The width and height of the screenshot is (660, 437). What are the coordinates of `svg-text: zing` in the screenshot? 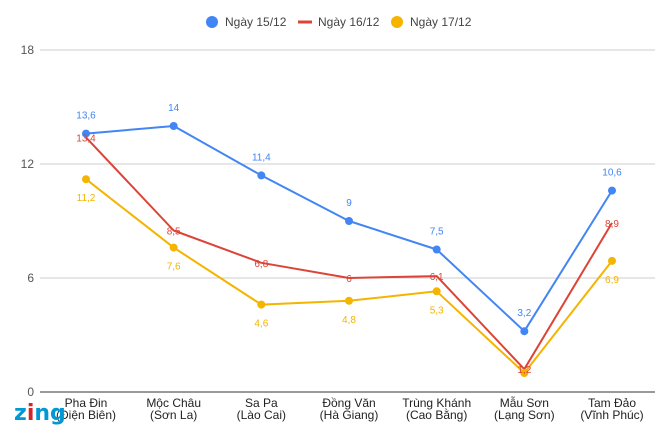 It's located at (40, 413).